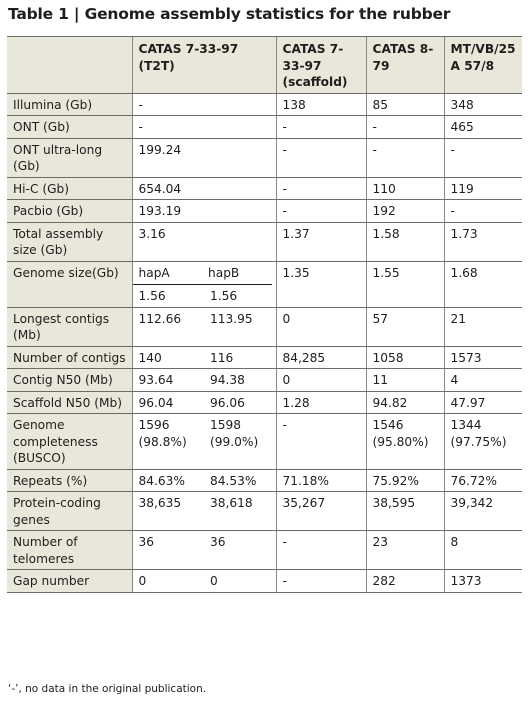 The width and height of the screenshot is (528, 703). Describe the element at coordinates (69, 188) in the screenshot. I see `row-label: Hi-C (Gb)` at that location.